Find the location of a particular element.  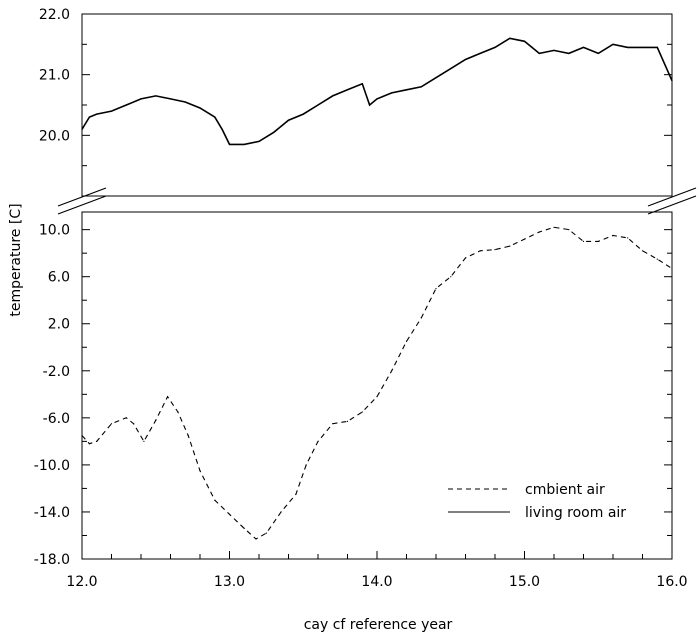

y-lower-tick-label: -2.0 is located at coordinates (56, 372).